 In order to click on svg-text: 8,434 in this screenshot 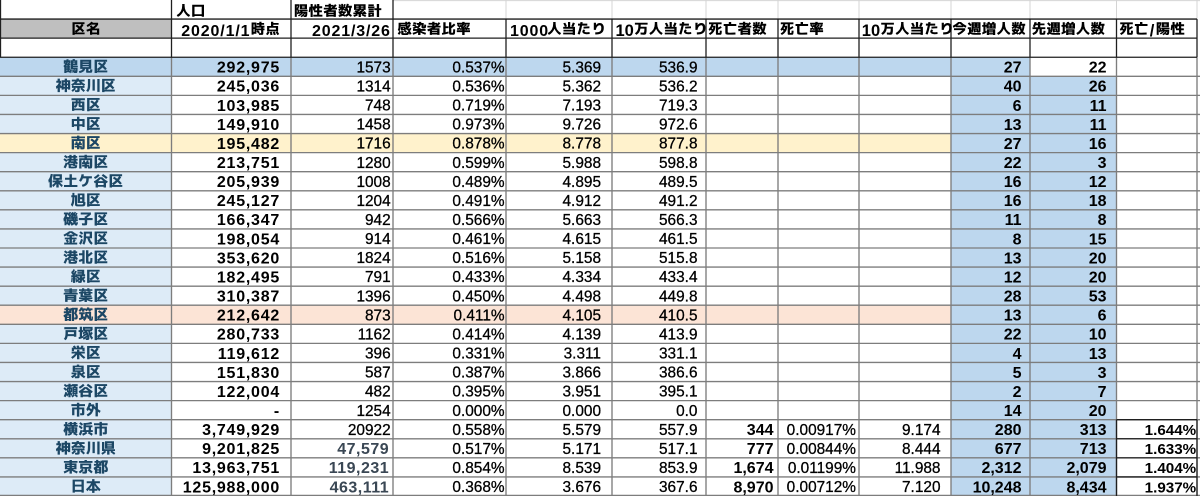, I will do `click(1086, 487)`.